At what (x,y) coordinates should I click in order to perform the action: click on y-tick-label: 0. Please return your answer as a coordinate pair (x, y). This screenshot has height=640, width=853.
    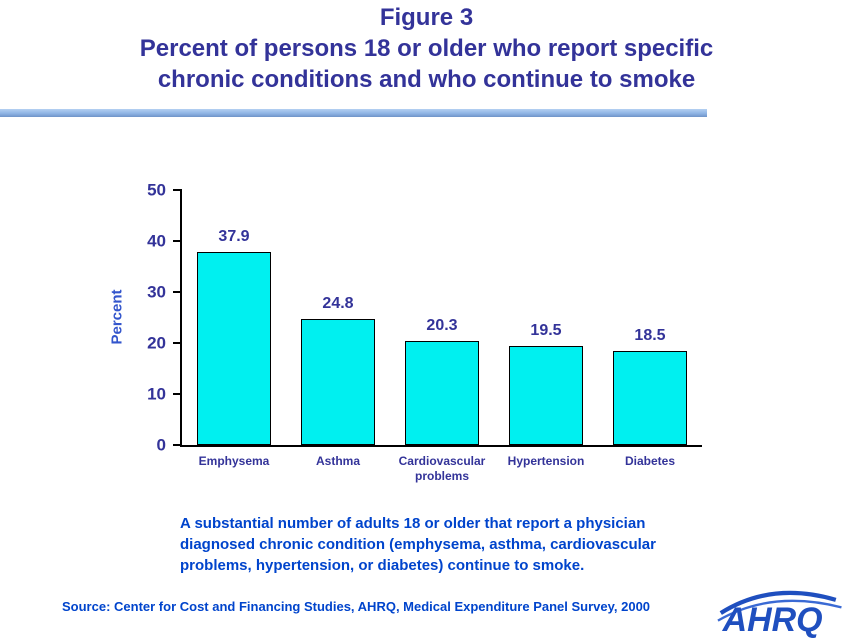
    Looking at the image, I should click on (161, 445).